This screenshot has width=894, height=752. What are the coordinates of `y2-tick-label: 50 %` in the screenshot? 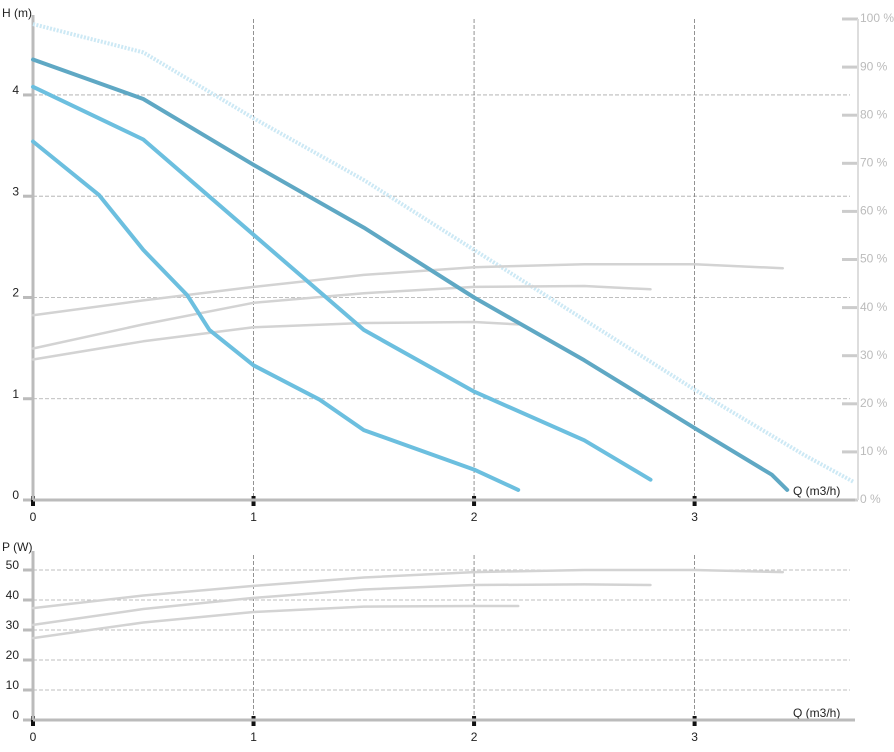 It's located at (874, 259).